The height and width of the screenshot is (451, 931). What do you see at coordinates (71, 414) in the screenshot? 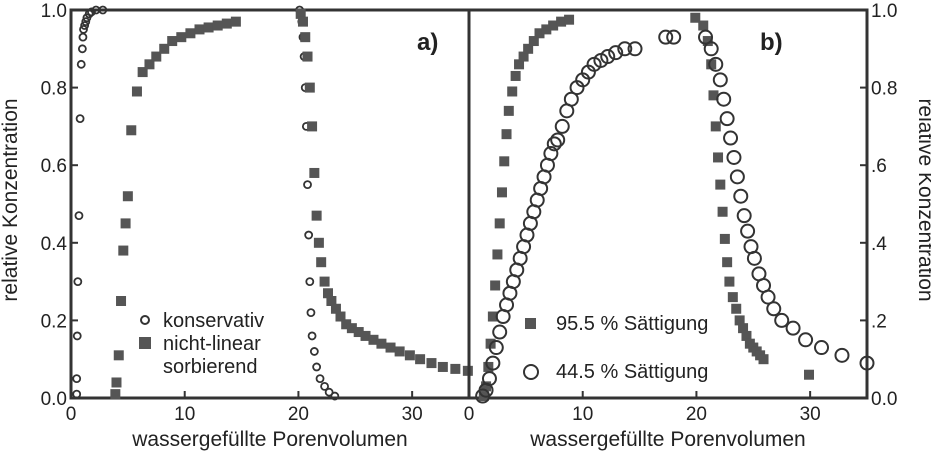
I see `xtick-label-a-0: 0` at bounding box center [71, 414].